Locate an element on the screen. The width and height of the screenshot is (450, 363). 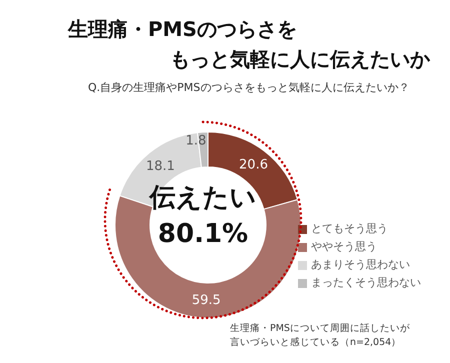
legend-label: まったくそう思わない is located at coordinates (366, 283).